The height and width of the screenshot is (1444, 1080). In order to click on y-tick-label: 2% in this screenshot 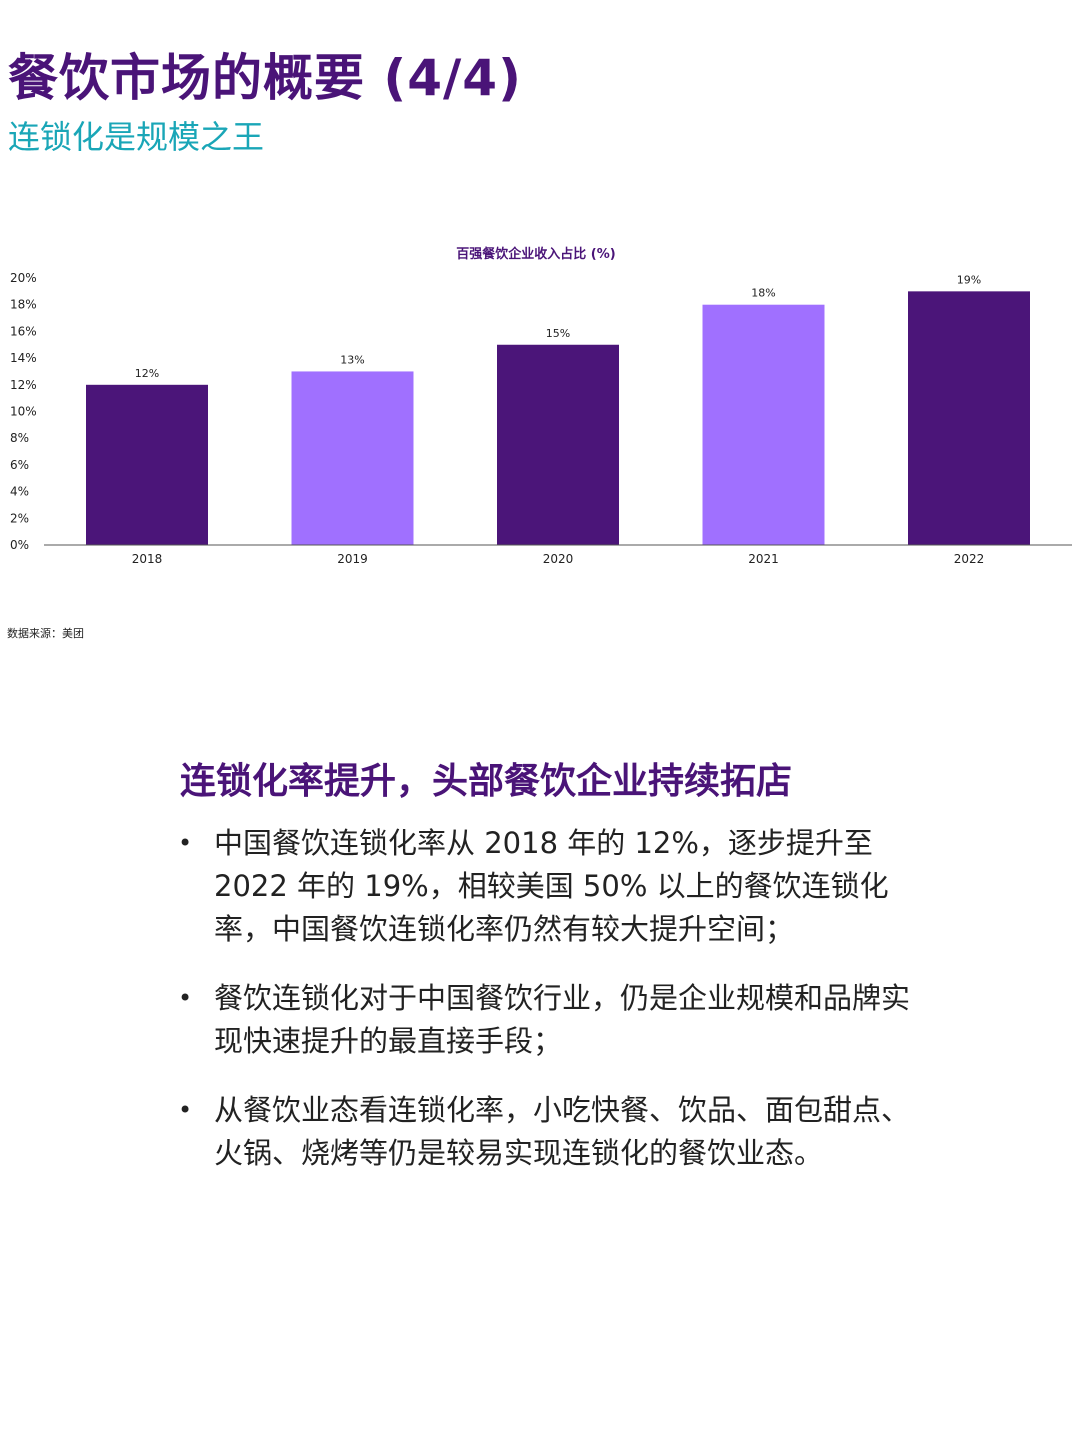, I will do `click(19, 518)`.